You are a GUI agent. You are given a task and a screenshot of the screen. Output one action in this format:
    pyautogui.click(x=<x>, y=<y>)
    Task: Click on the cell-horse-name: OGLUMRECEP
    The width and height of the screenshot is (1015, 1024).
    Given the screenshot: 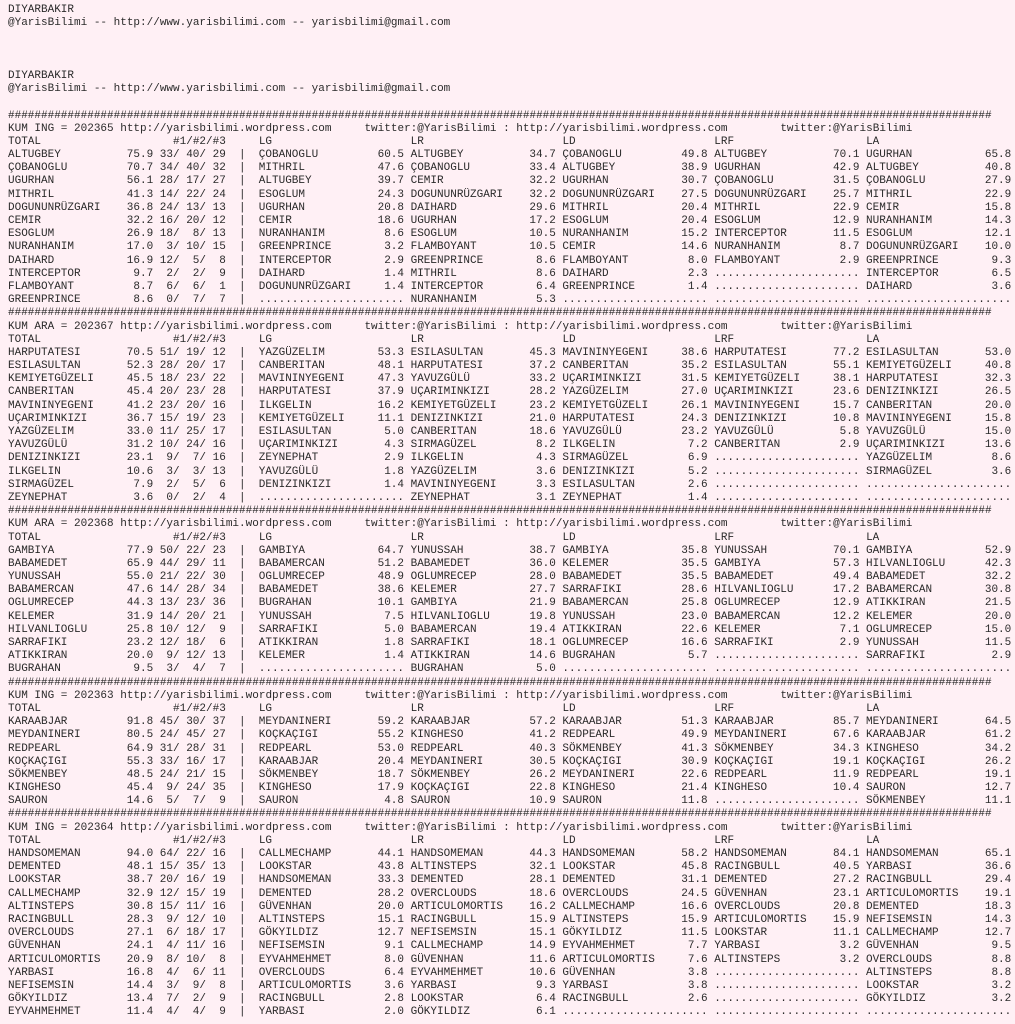 What is the action you would take?
    pyautogui.click(x=899, y=629)
    